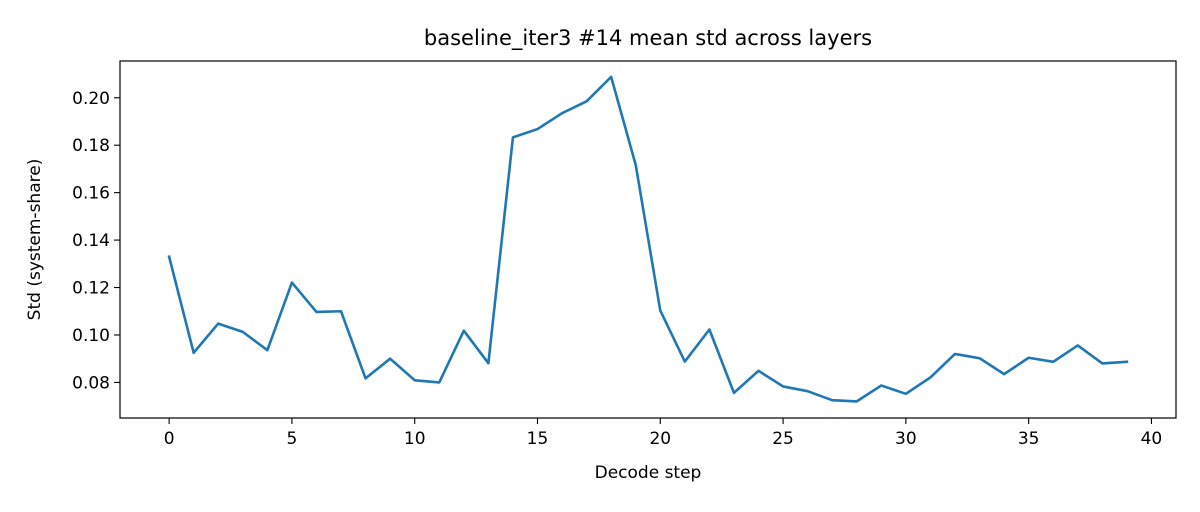  Describe the element at coordinates (906, 439) in the screenshot. I see `x-tick-label: 30` at that location.